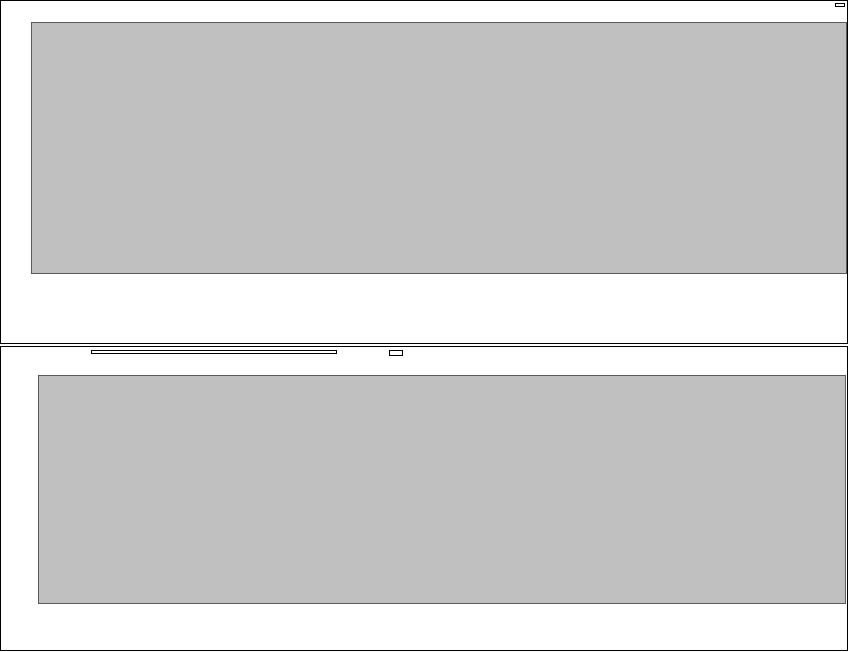 Image resolution: width=850 pixels, height=652 pixels. Describe the element at coordinates (840, 5) in the screenshot. I see `spread-chart-legend` at that location.